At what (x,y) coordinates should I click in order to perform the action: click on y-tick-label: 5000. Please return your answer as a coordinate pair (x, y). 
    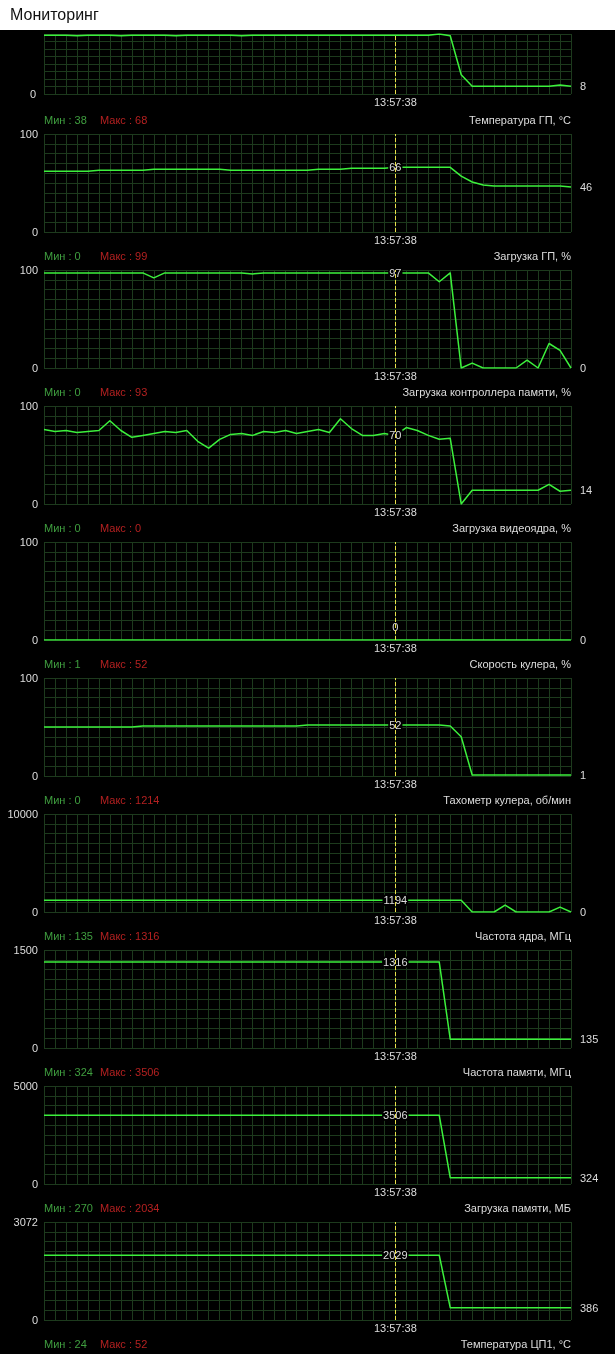
    Looking at the image, I should click on (25, 1086).